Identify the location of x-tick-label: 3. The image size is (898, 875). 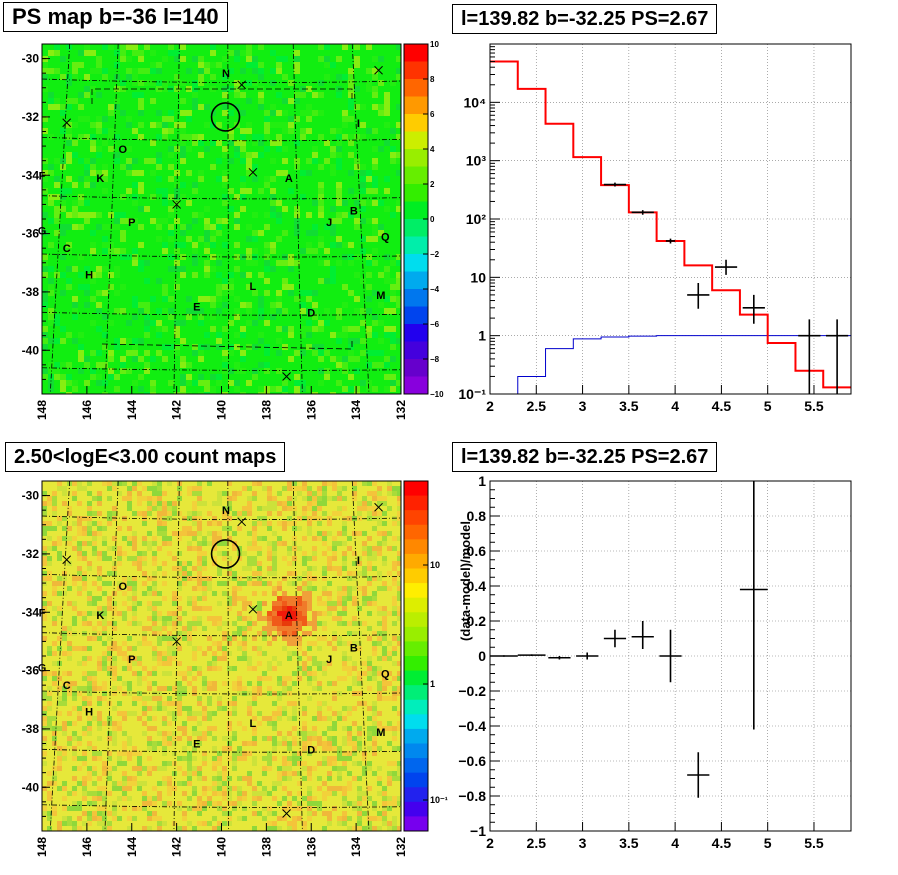
(583, 843).